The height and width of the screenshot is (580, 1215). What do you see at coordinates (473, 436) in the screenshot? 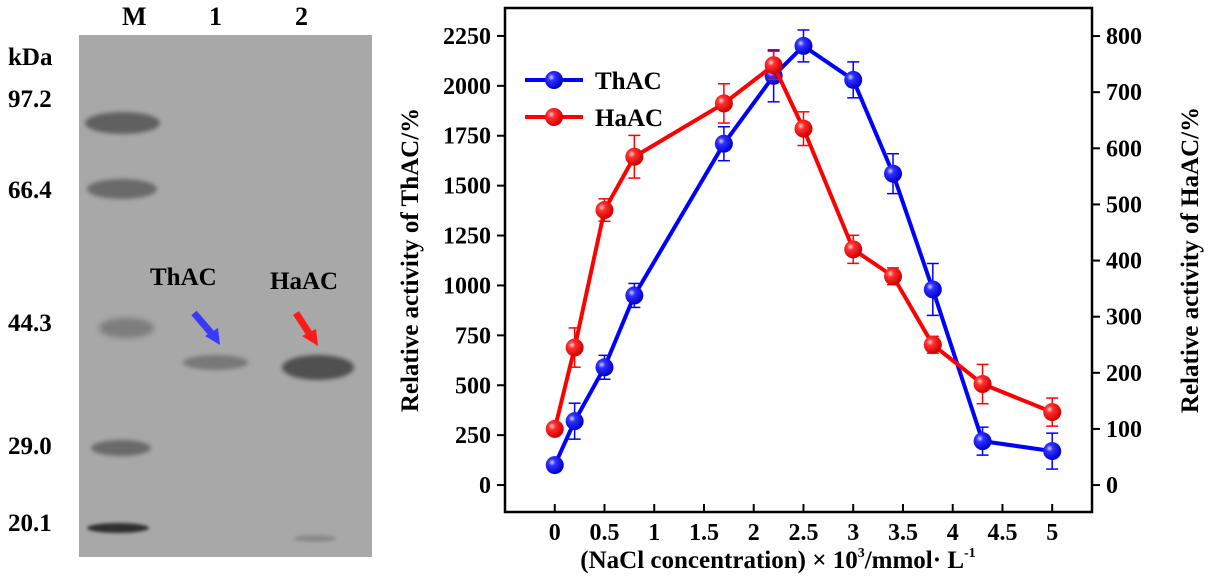
I see `y-tick-label-left: 250` at bounding box center [473, 436].